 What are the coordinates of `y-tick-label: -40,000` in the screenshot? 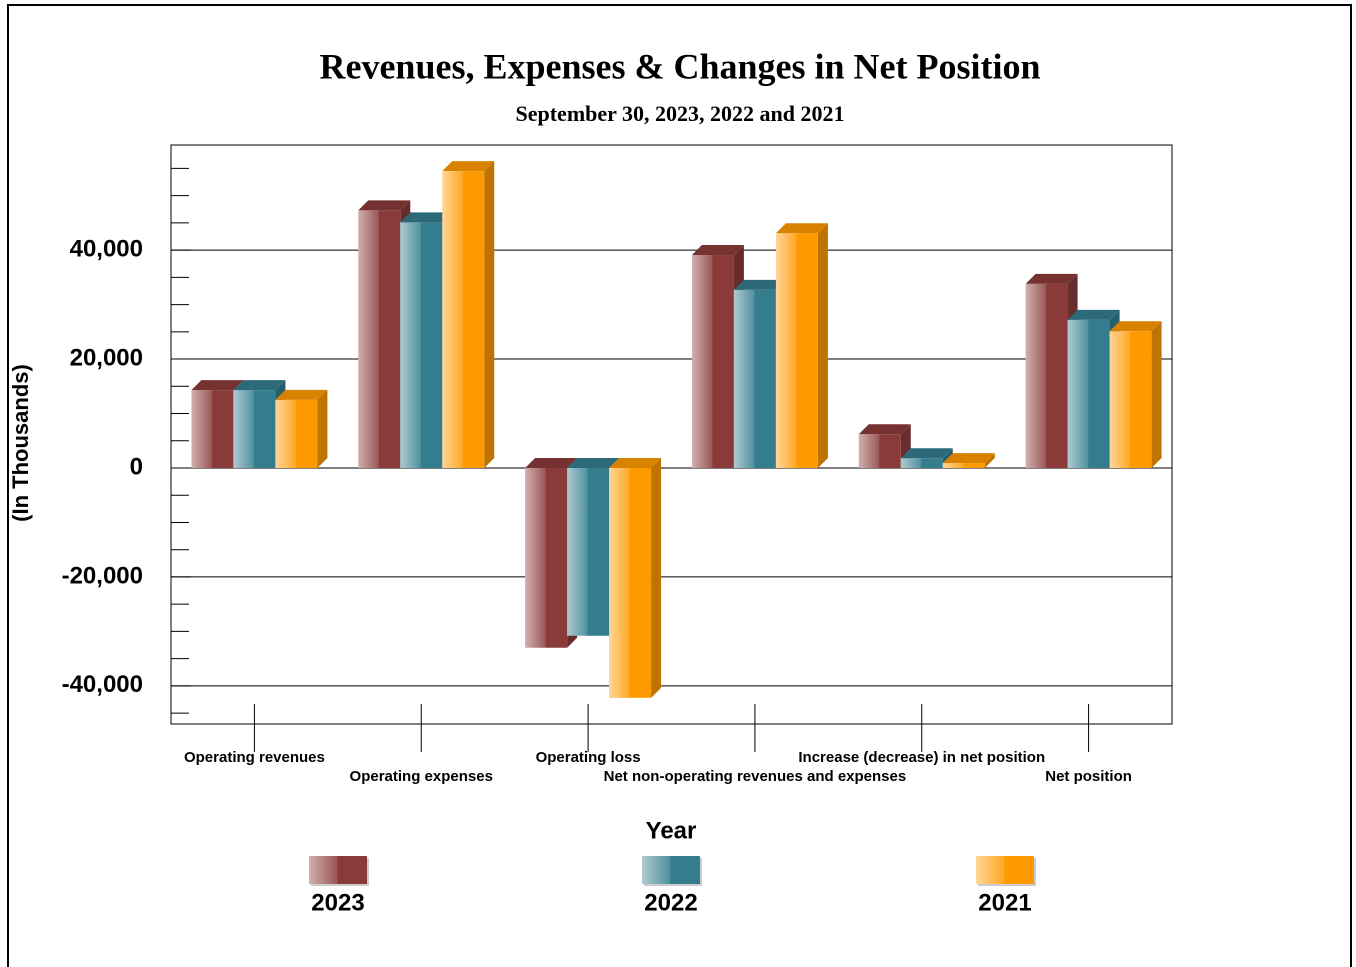 It's located at (102, 684).